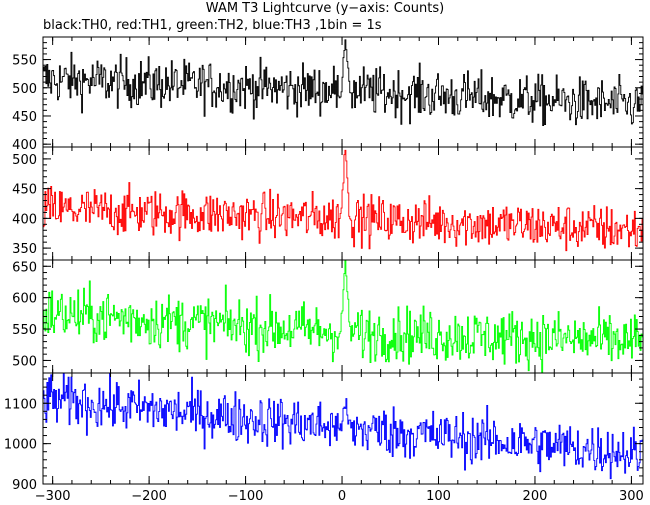  I want to click on y-tick-label: 350, so click(24, 249).